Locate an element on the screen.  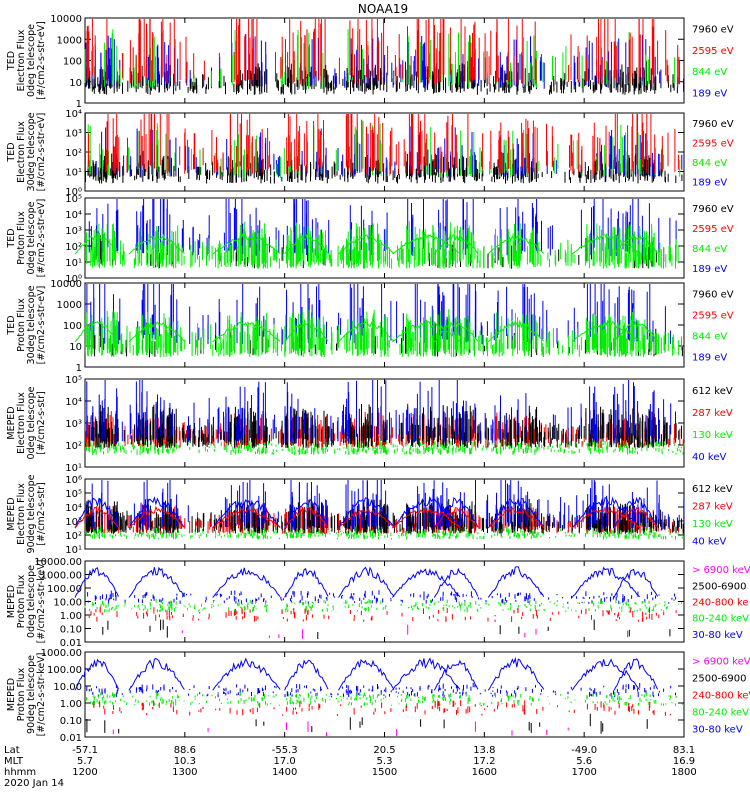
axis-row-label-hhmm: hhmm is located at coordinates (20, 772).